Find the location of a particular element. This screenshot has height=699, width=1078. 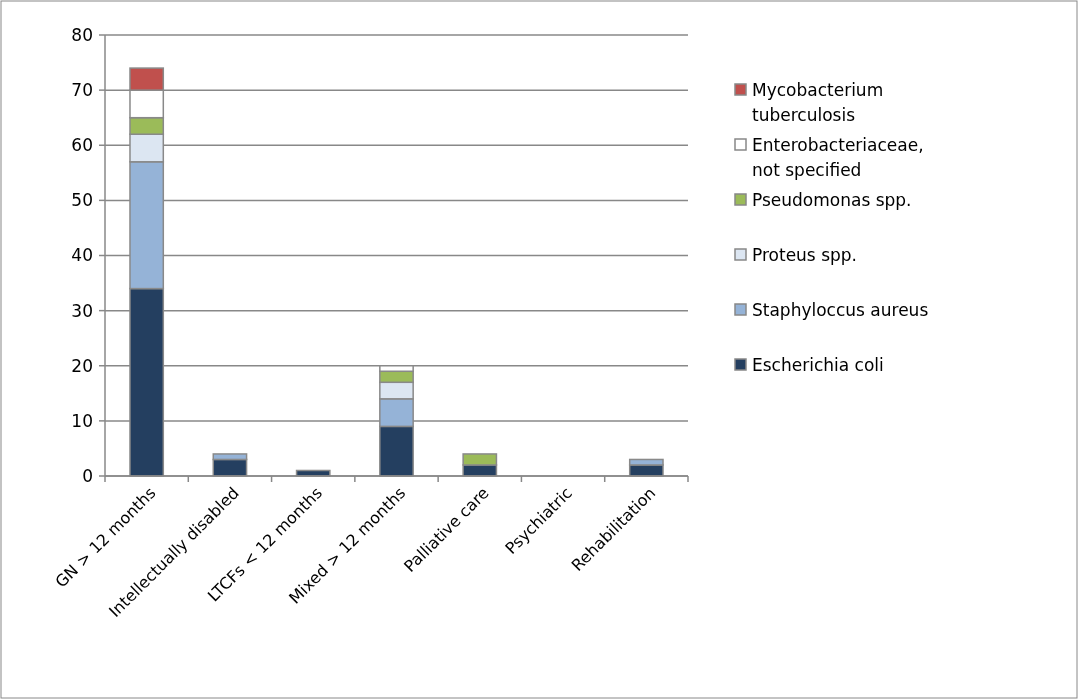

legend-label: Pseudomonas spp. is located at coordinates (832, 199).